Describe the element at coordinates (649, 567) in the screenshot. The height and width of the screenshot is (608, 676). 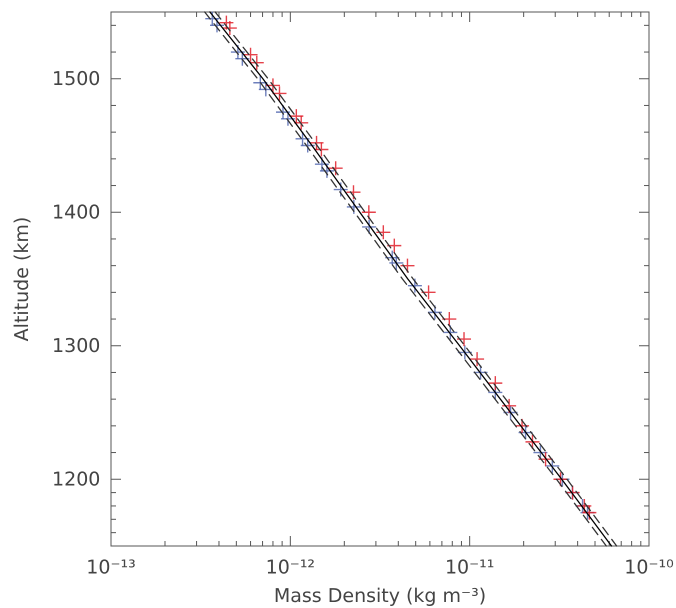
I see `x-tick-label: 10⁻¹⁰` at that location.